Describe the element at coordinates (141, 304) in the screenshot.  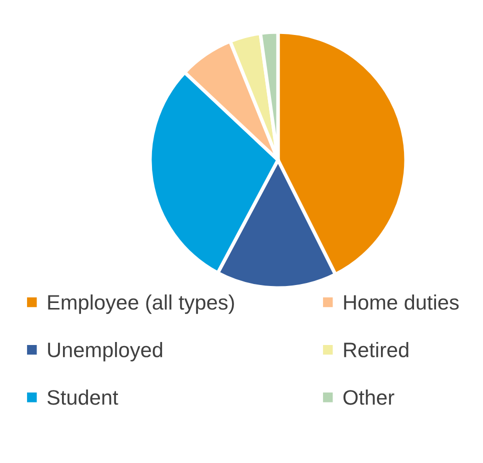
I see `legend-label: Employee (all types)` at that location.